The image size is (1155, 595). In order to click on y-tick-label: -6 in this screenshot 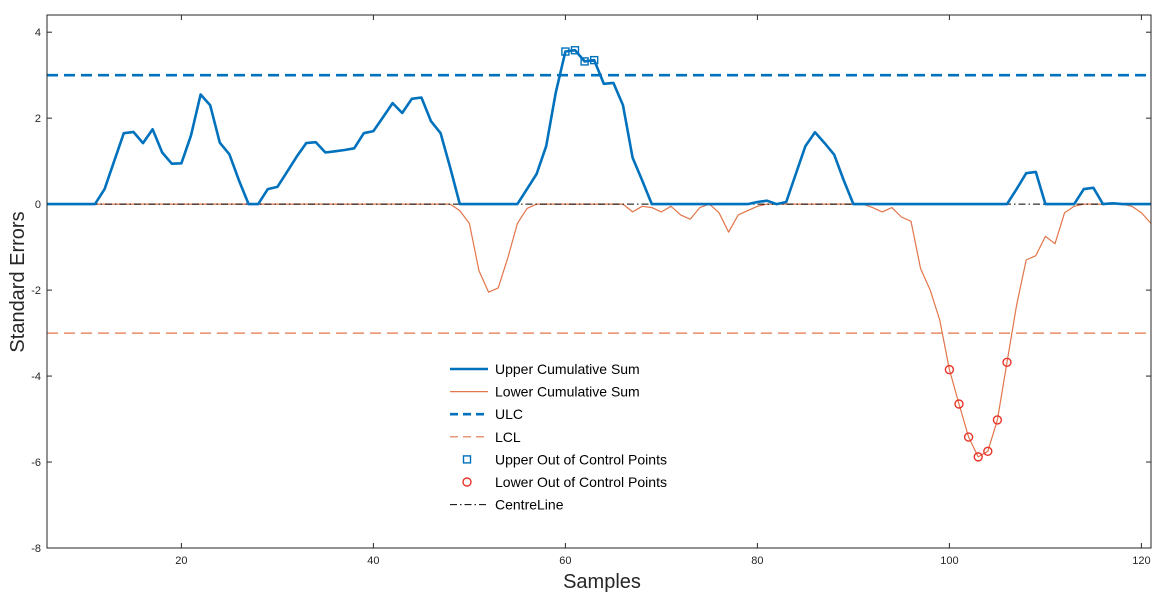, I will do `click(36, 463)`.